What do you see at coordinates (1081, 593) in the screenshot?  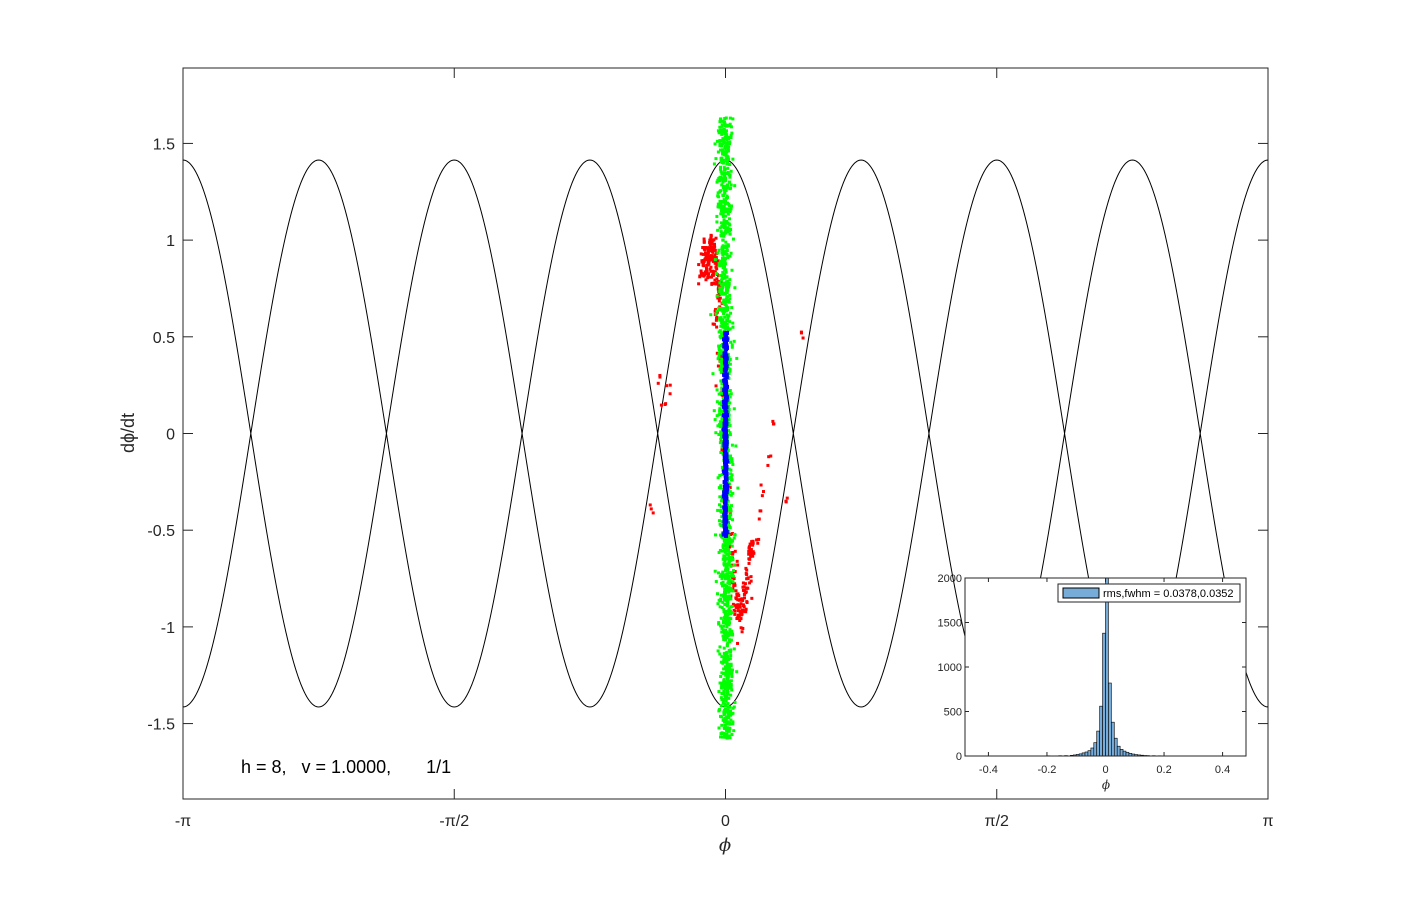 I see `inset-legend-swatch` at bounding box center [1081, 593].